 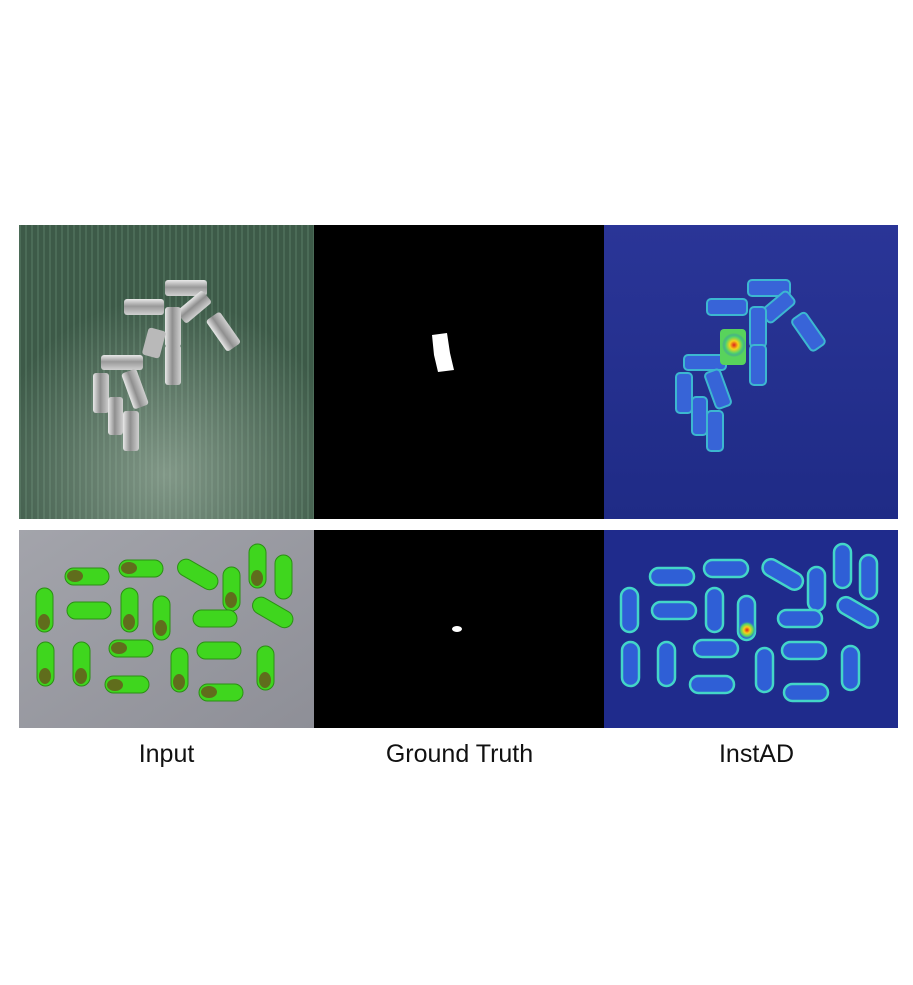 I want to click on instad-heatmap-capsules, so click(x=751, y=629).